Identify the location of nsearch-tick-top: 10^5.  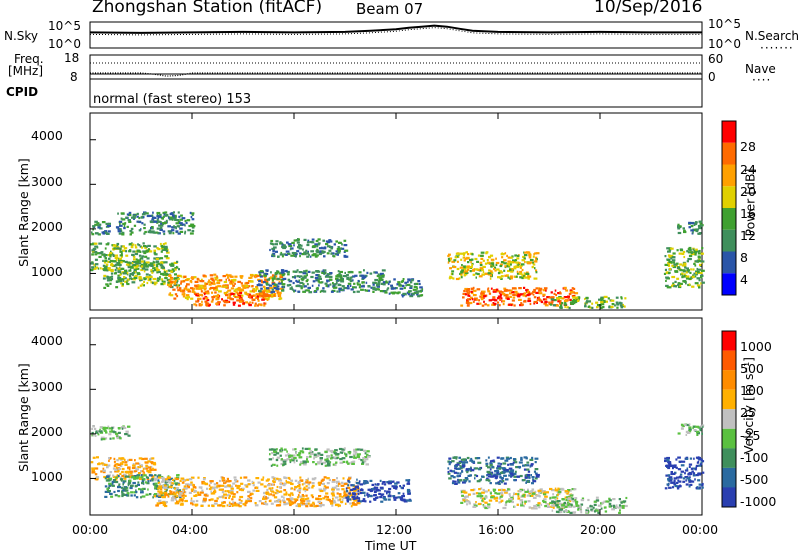
(724, 24).